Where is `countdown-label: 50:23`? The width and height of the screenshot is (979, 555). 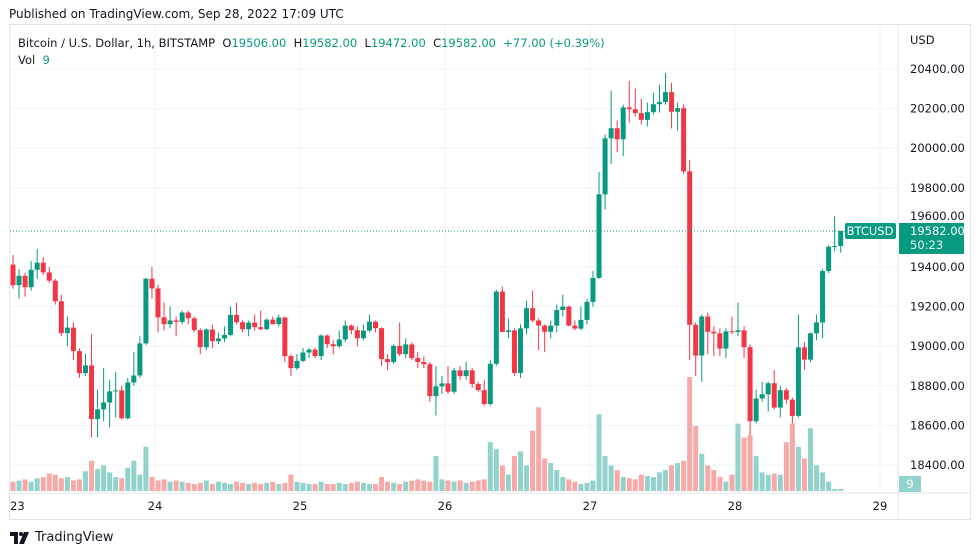
countdown-label: 50:23 is located at coordinates (926, 245).